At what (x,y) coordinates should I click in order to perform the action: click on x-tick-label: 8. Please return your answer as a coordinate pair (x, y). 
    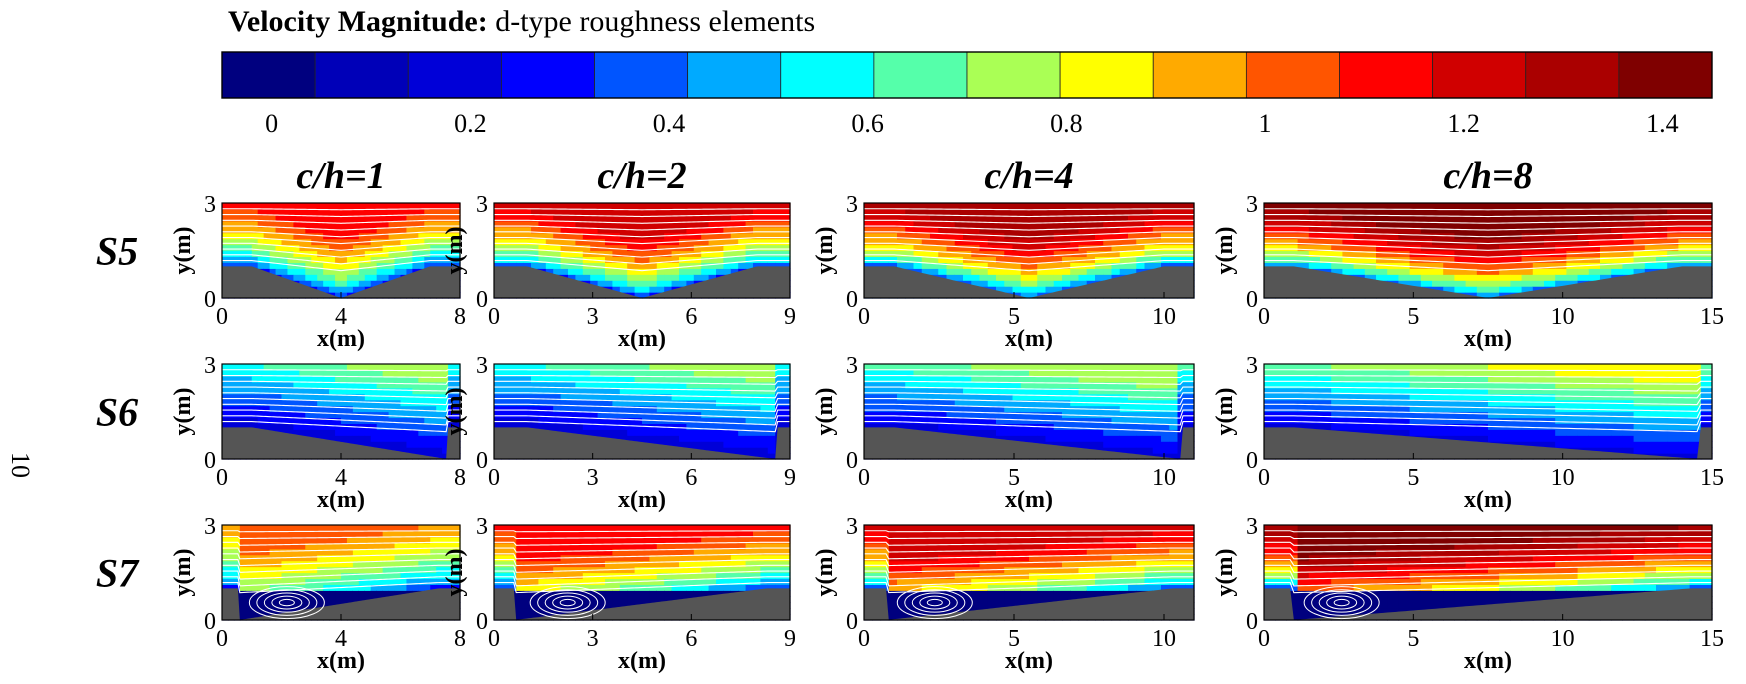
    Looking at the image, I should click on (460, 317).